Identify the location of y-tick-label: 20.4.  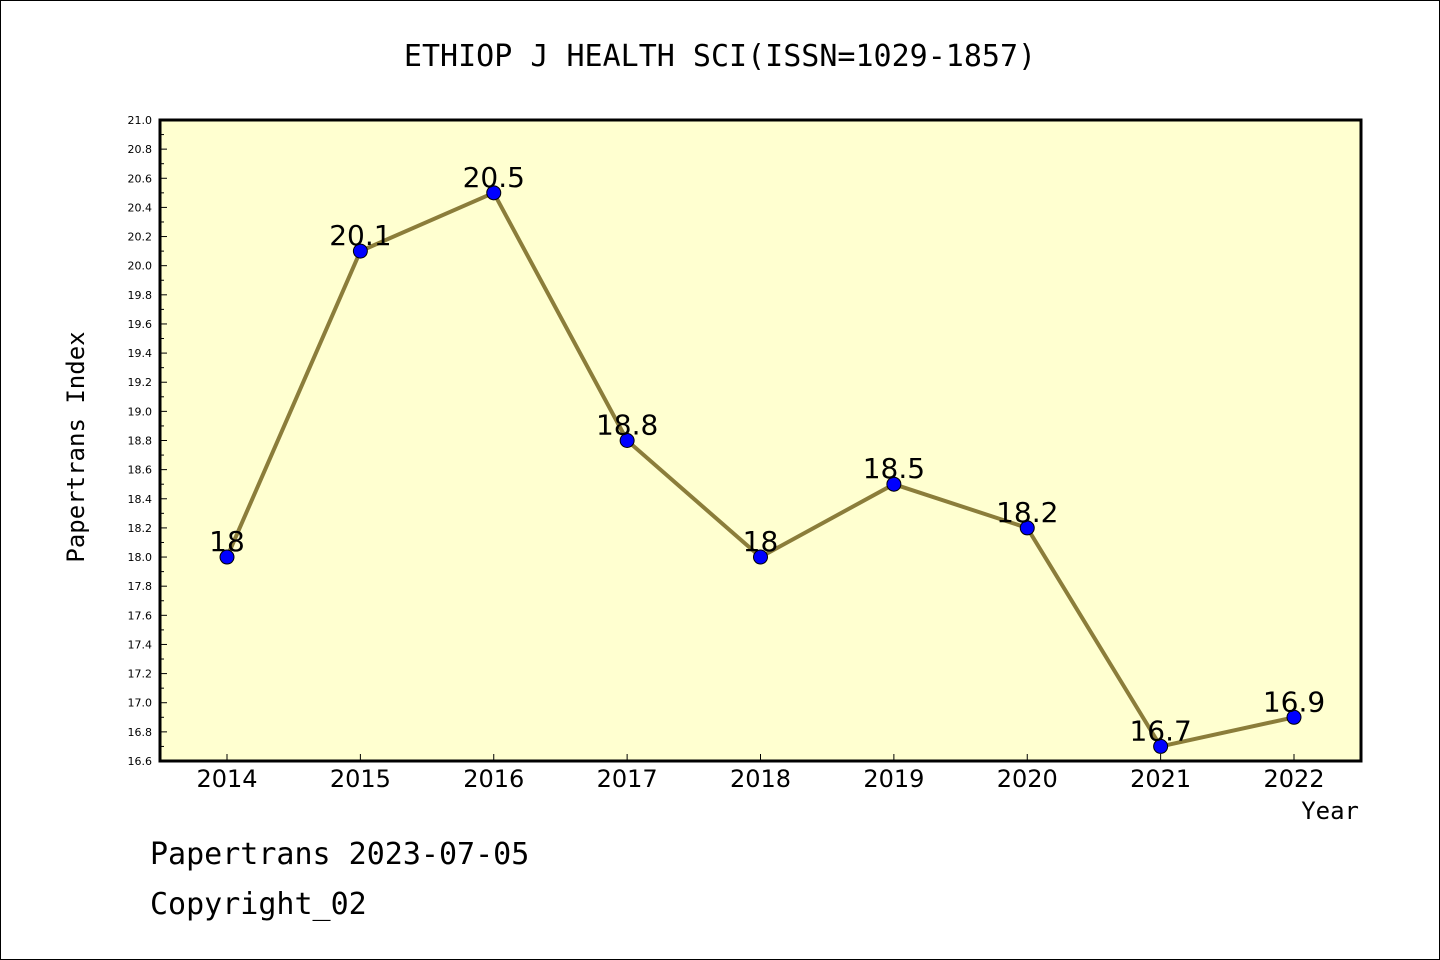
(140, 207).